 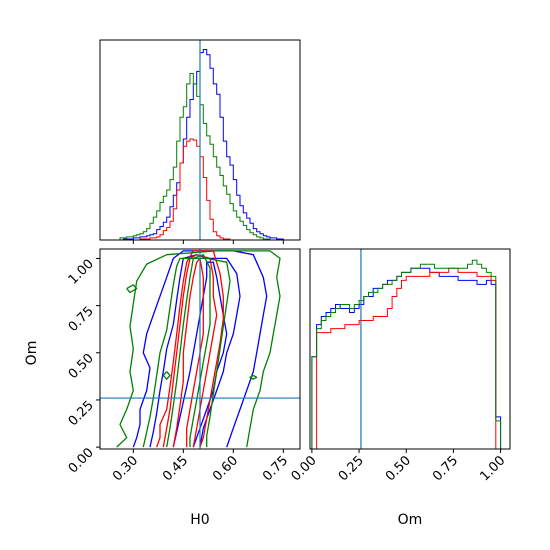 What do you see at coordinates (351, 468) in the screenshot?
I see `om-x-tick-label: 0.25` at bounding box center [351, 468].